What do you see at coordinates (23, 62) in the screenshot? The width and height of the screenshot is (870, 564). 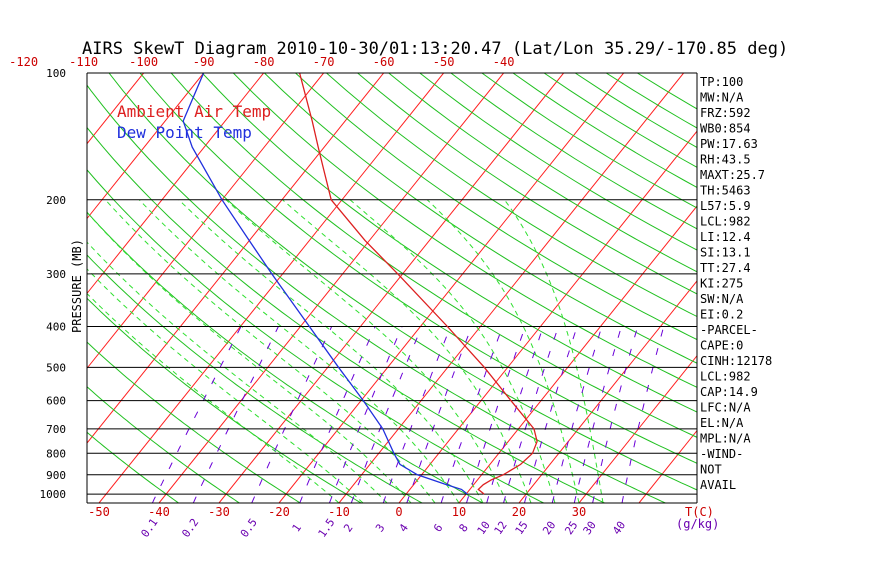 I see `top-temperature-tick-label: -120` at bounding box center [23, 62].